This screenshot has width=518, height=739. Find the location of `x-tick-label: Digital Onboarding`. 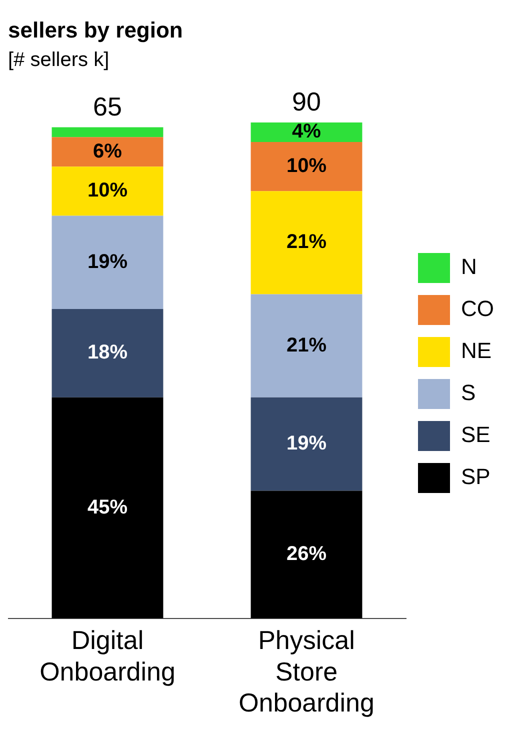

x-tick-label: Digital Onboarding is located at coordinates (108, 655).